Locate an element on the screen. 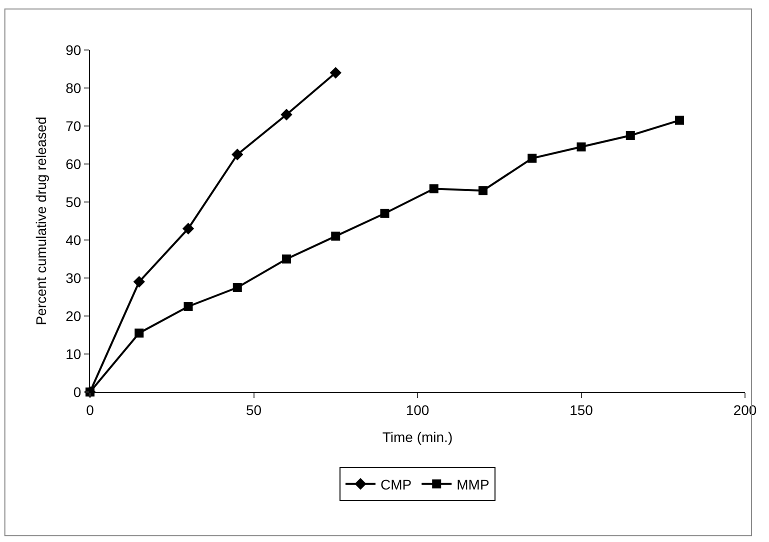  y-axis-title: Percent cumulative drug released is located at coordinates (41, 221).